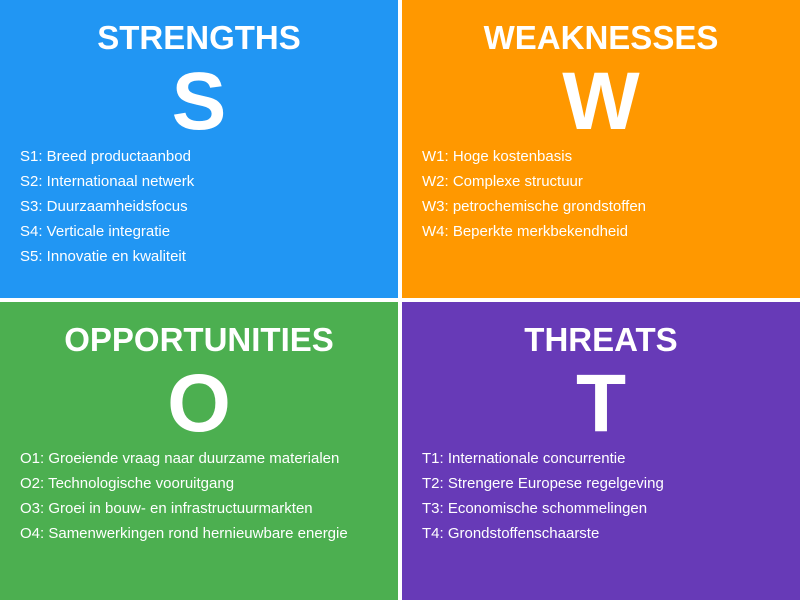 Image resolution: width=800 pixels, height=600 pixels. Describe the element at coordinates (104, 206) in the screenshot. I see `strengths-item: S3: Duurzaamheidsfocus` at that location.